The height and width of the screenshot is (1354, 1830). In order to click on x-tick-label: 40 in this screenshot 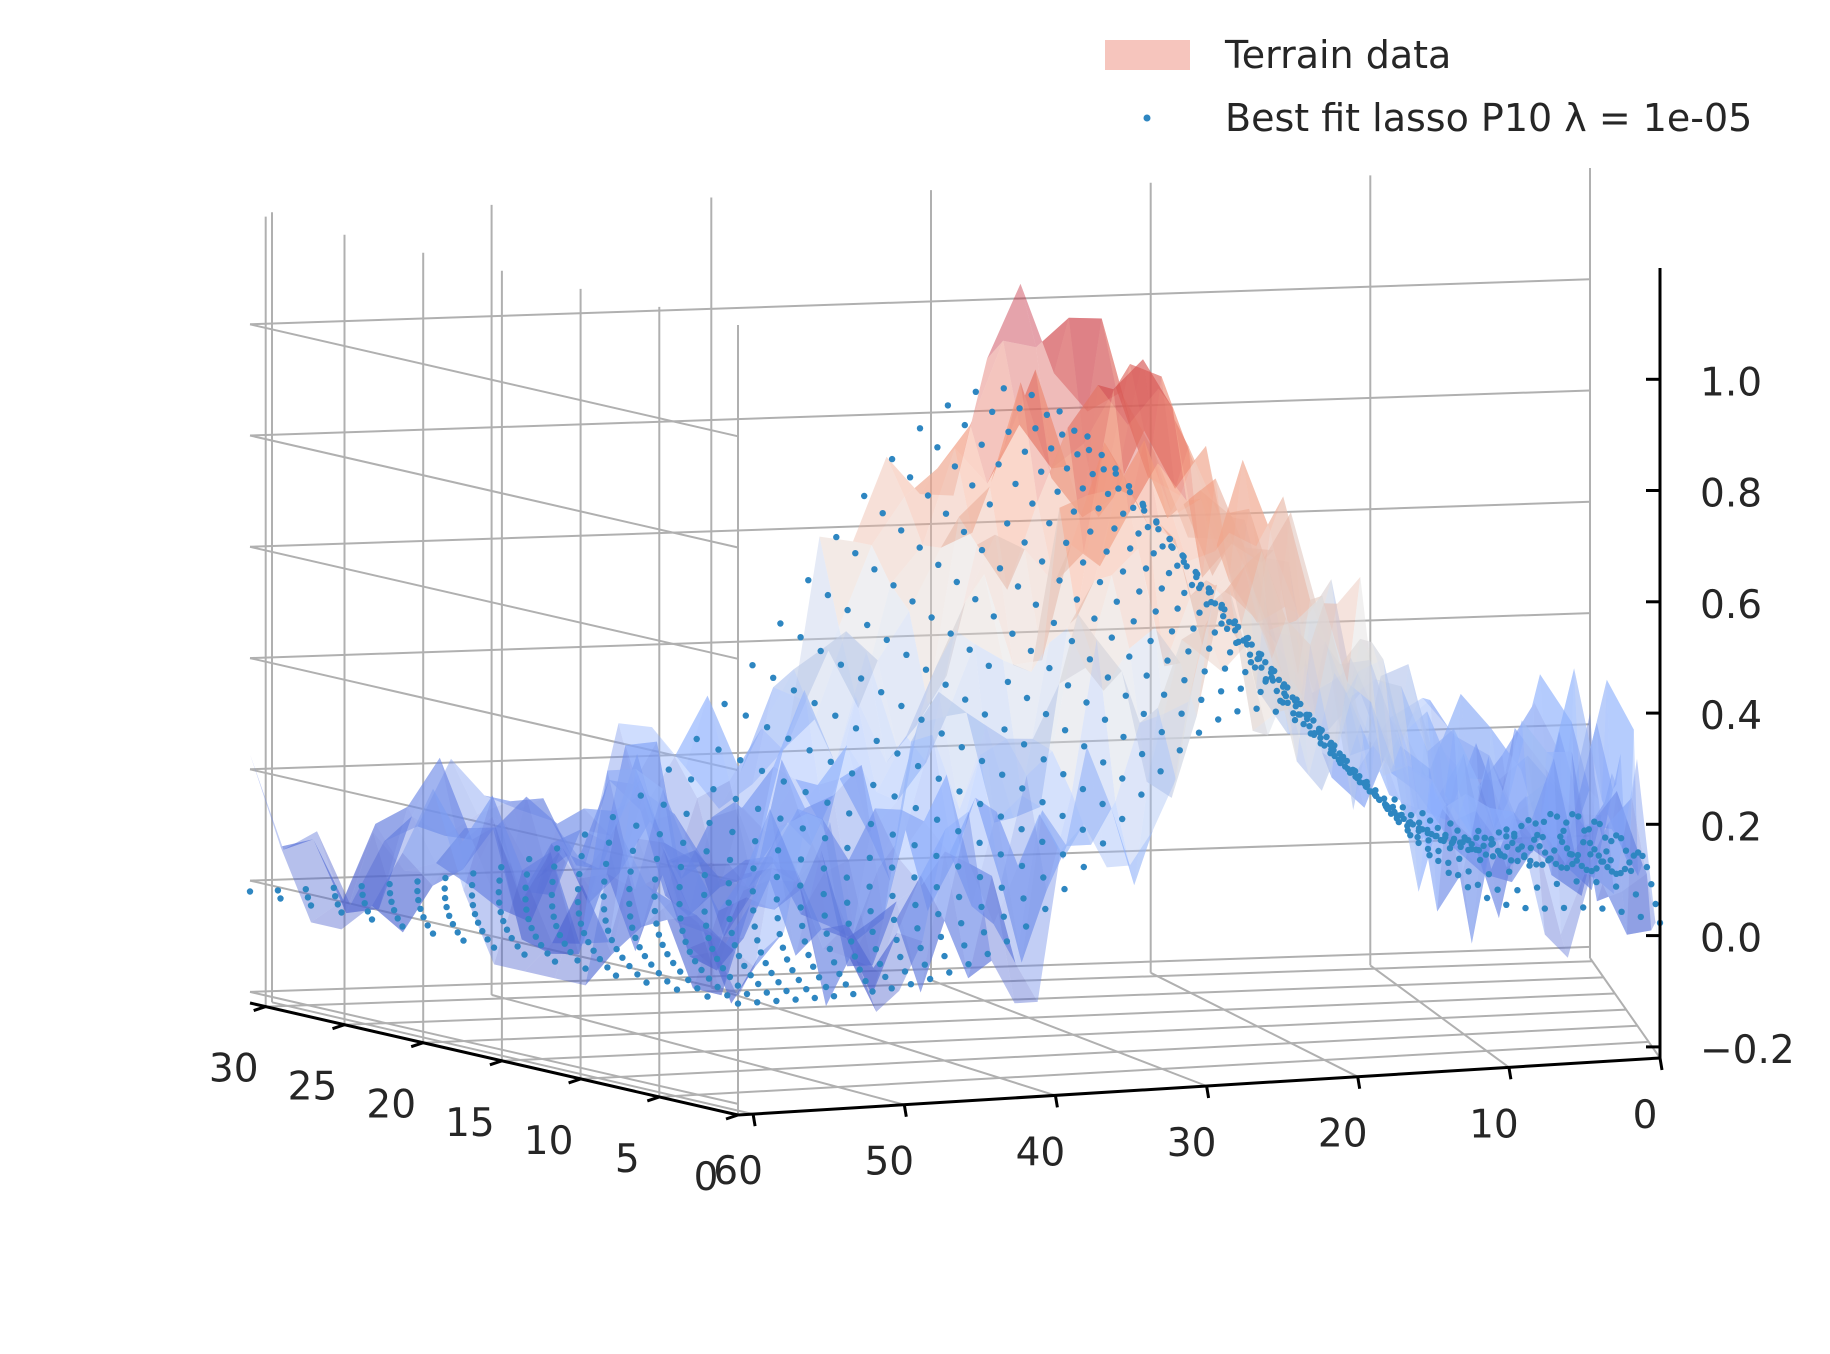, I will do `click(1041, 1152)`.